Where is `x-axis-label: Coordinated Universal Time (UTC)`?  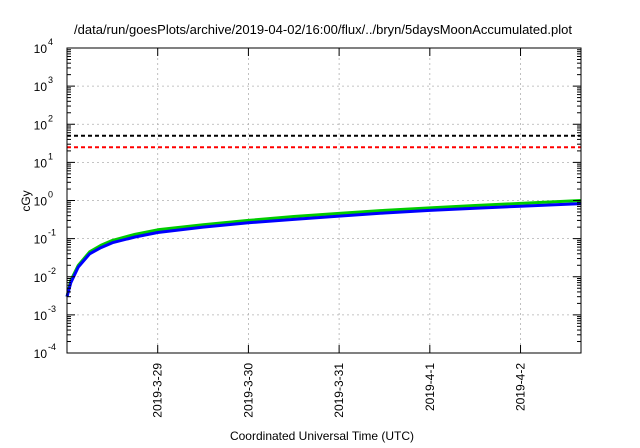
x-axis-label: Coordinated Universal Time (UTC) is located at coordinates (322, 436).